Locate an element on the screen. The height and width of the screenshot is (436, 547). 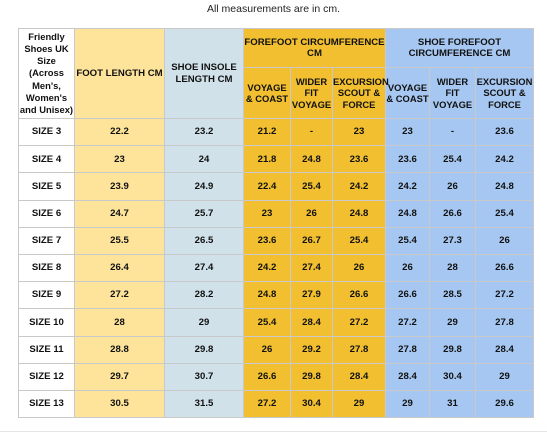
forefoot-wider-fit-cell: 26.7 is located at coordinates (311, 240).